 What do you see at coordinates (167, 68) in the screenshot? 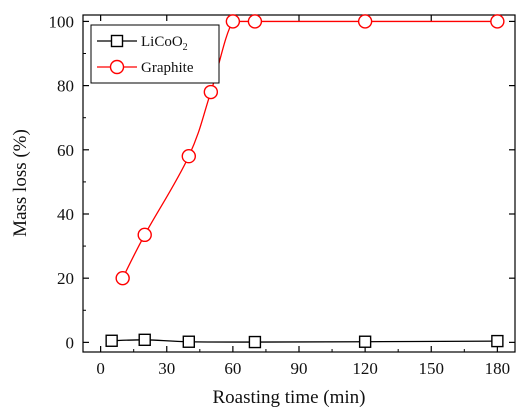
I see `legend-label-graphite: Graphite` at bounding box center [167, 68].